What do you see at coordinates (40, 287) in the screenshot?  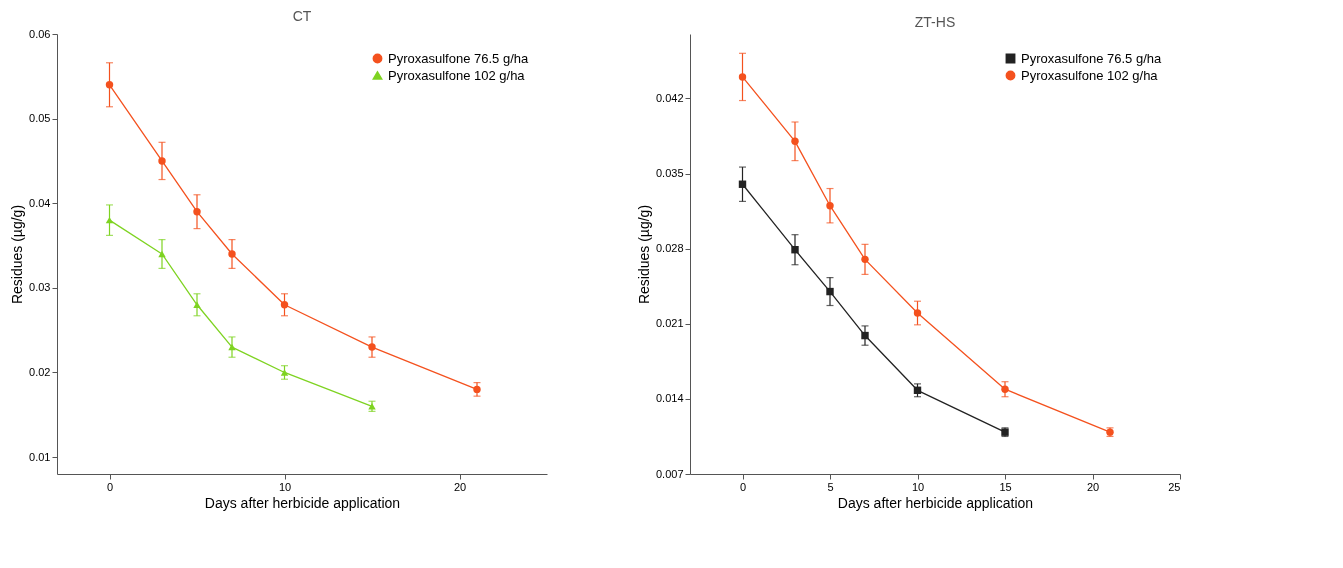 I see `y-tick-label: 0.03` at bounding box center [40, 287].